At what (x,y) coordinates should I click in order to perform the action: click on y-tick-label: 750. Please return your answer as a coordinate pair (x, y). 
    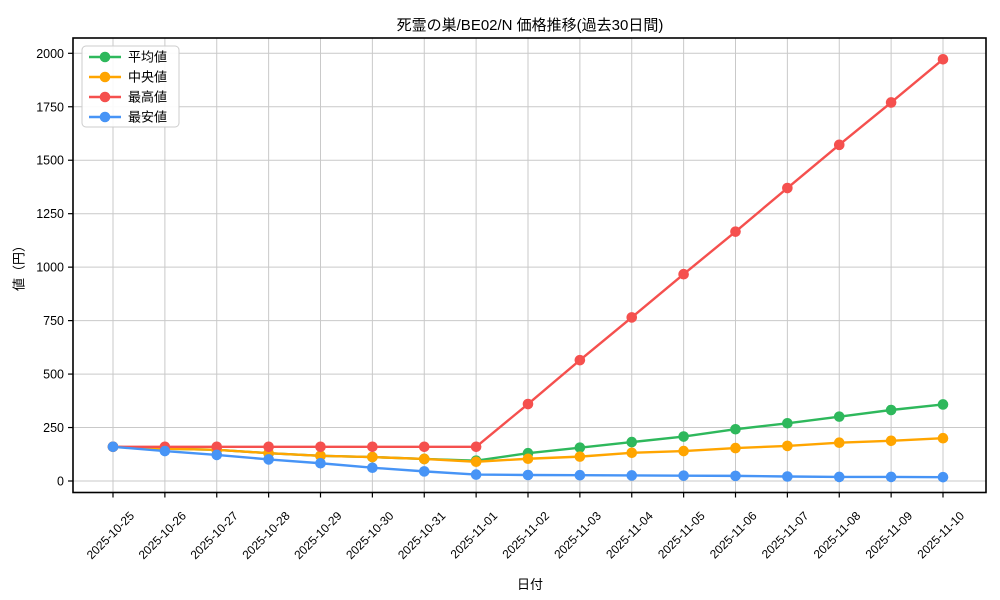
    Looking at the image, I should click on (53, 321).